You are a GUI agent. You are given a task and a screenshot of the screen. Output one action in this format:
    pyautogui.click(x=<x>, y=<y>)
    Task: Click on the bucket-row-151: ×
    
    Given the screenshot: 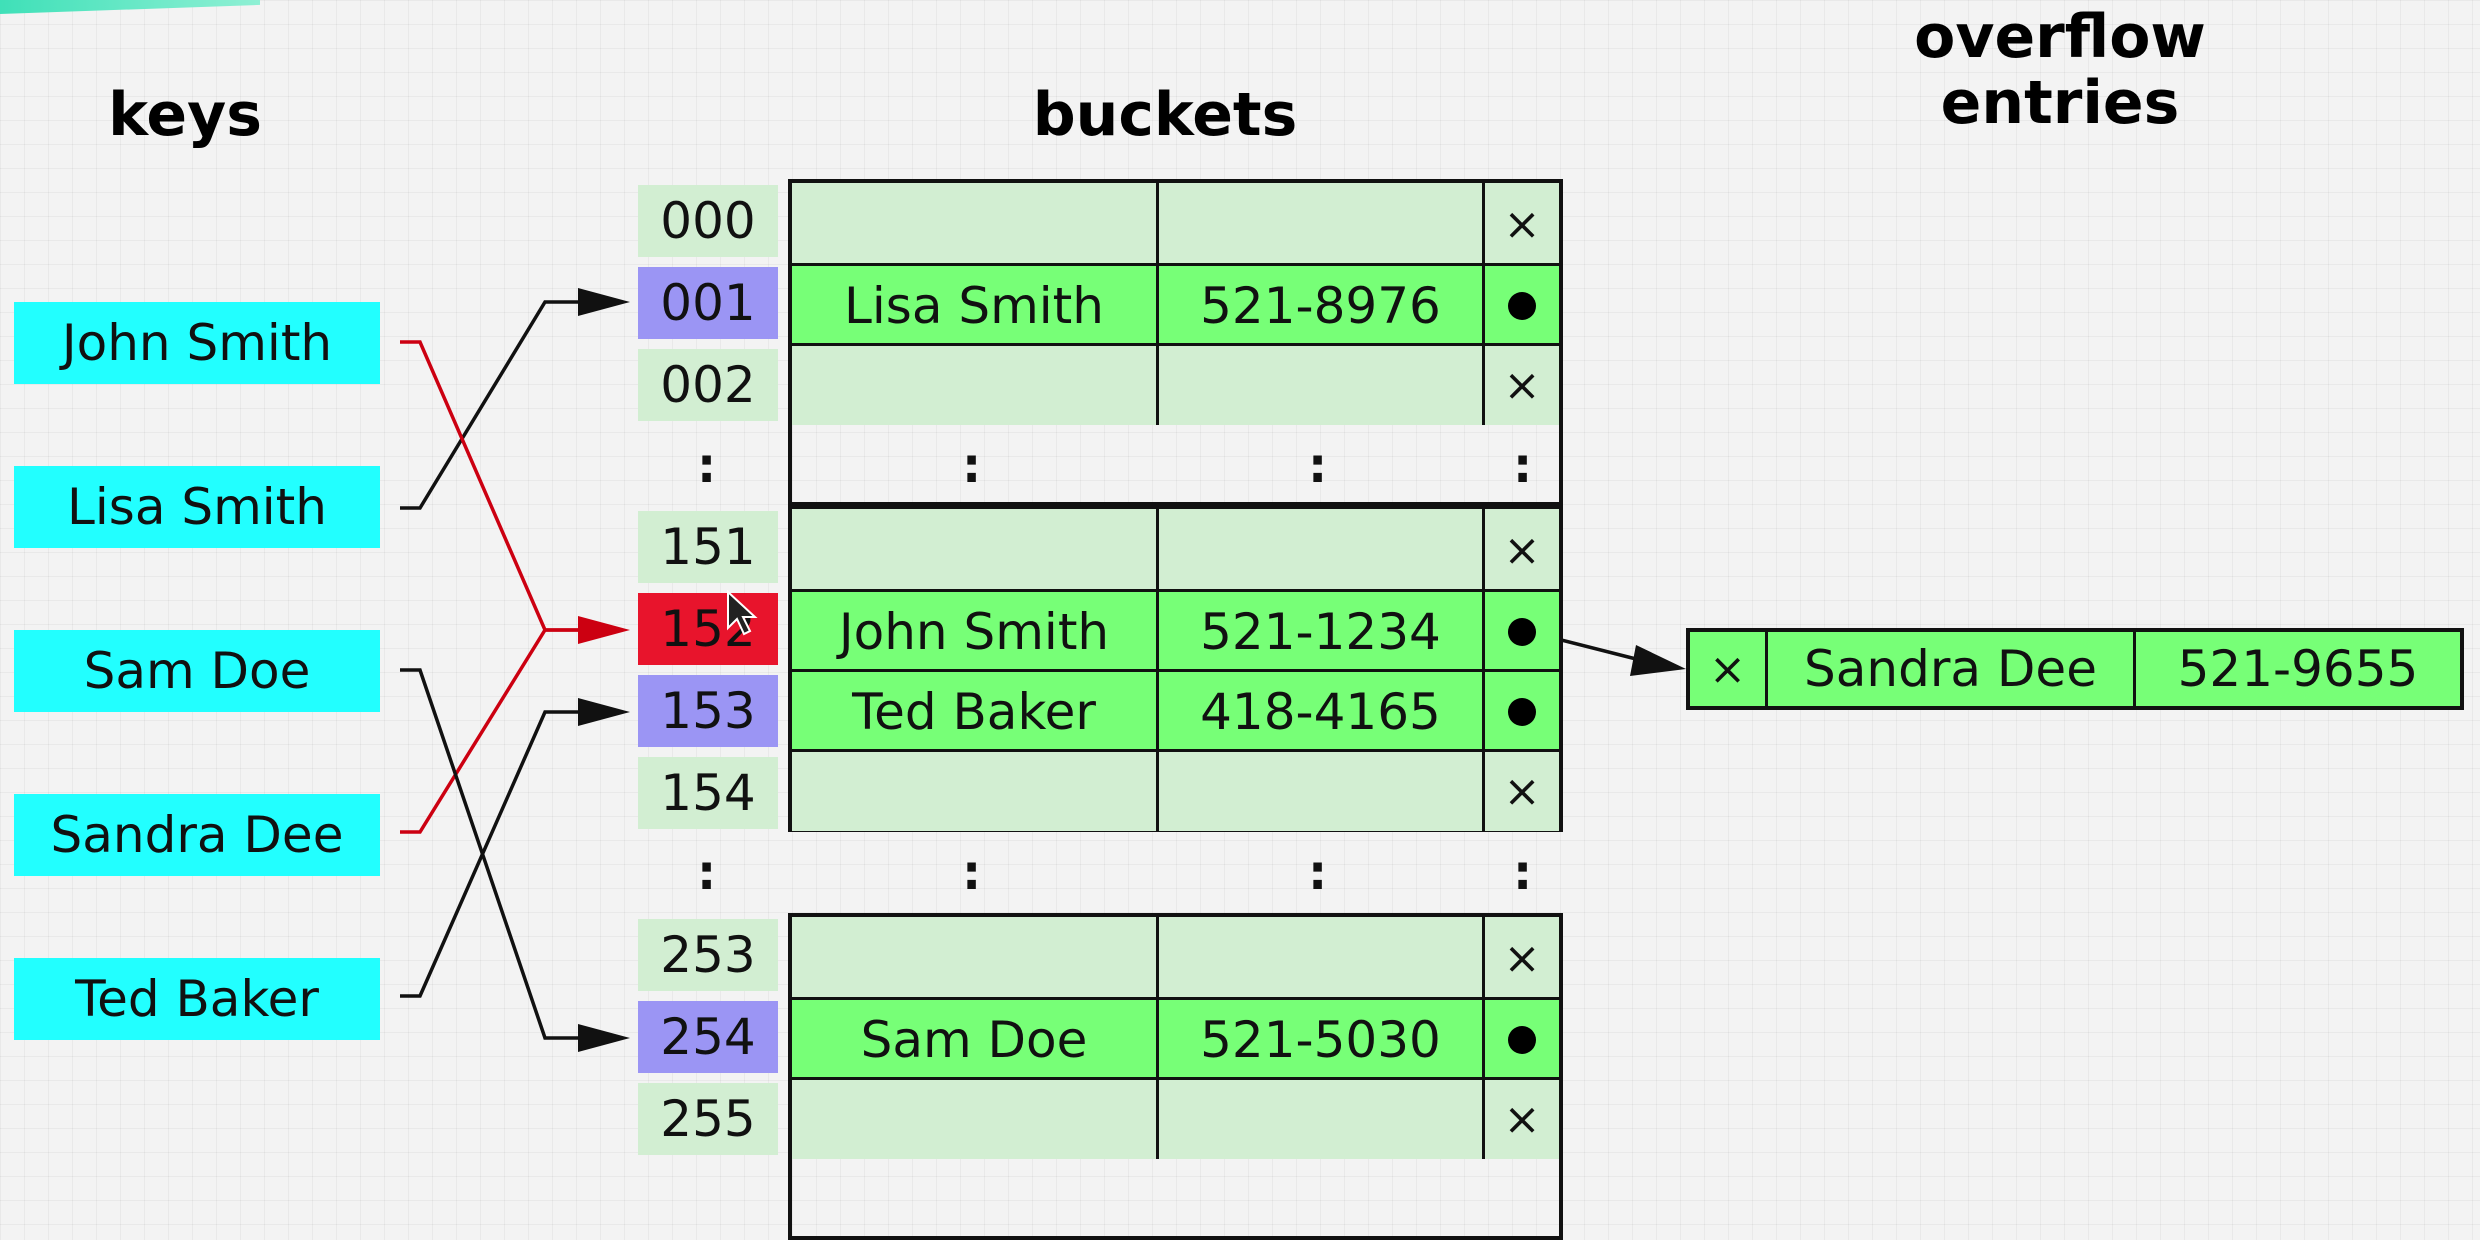 What is the action you would take?
    pyautogui.click(x=1175, y=550)
    